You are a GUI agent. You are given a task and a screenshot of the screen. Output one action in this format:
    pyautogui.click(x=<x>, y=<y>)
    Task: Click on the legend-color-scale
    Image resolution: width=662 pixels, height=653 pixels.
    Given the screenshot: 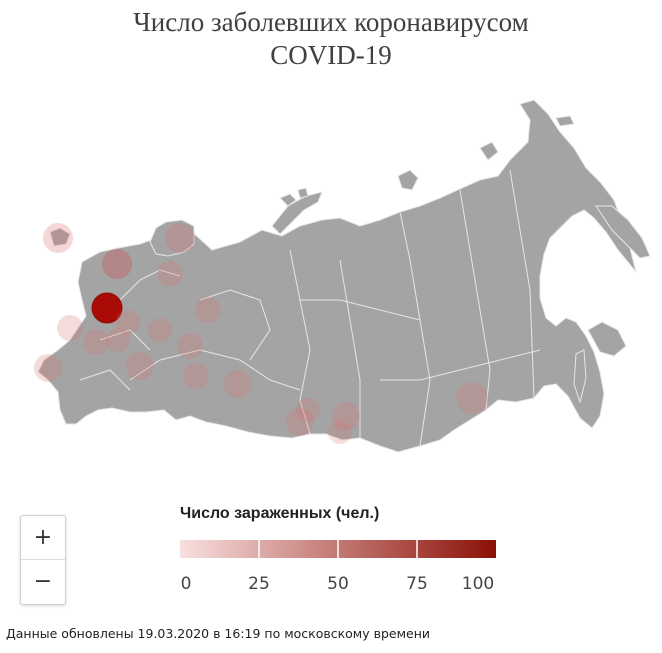 What is the action you would take?
    pyautogui.click(x=338, y=549)
    